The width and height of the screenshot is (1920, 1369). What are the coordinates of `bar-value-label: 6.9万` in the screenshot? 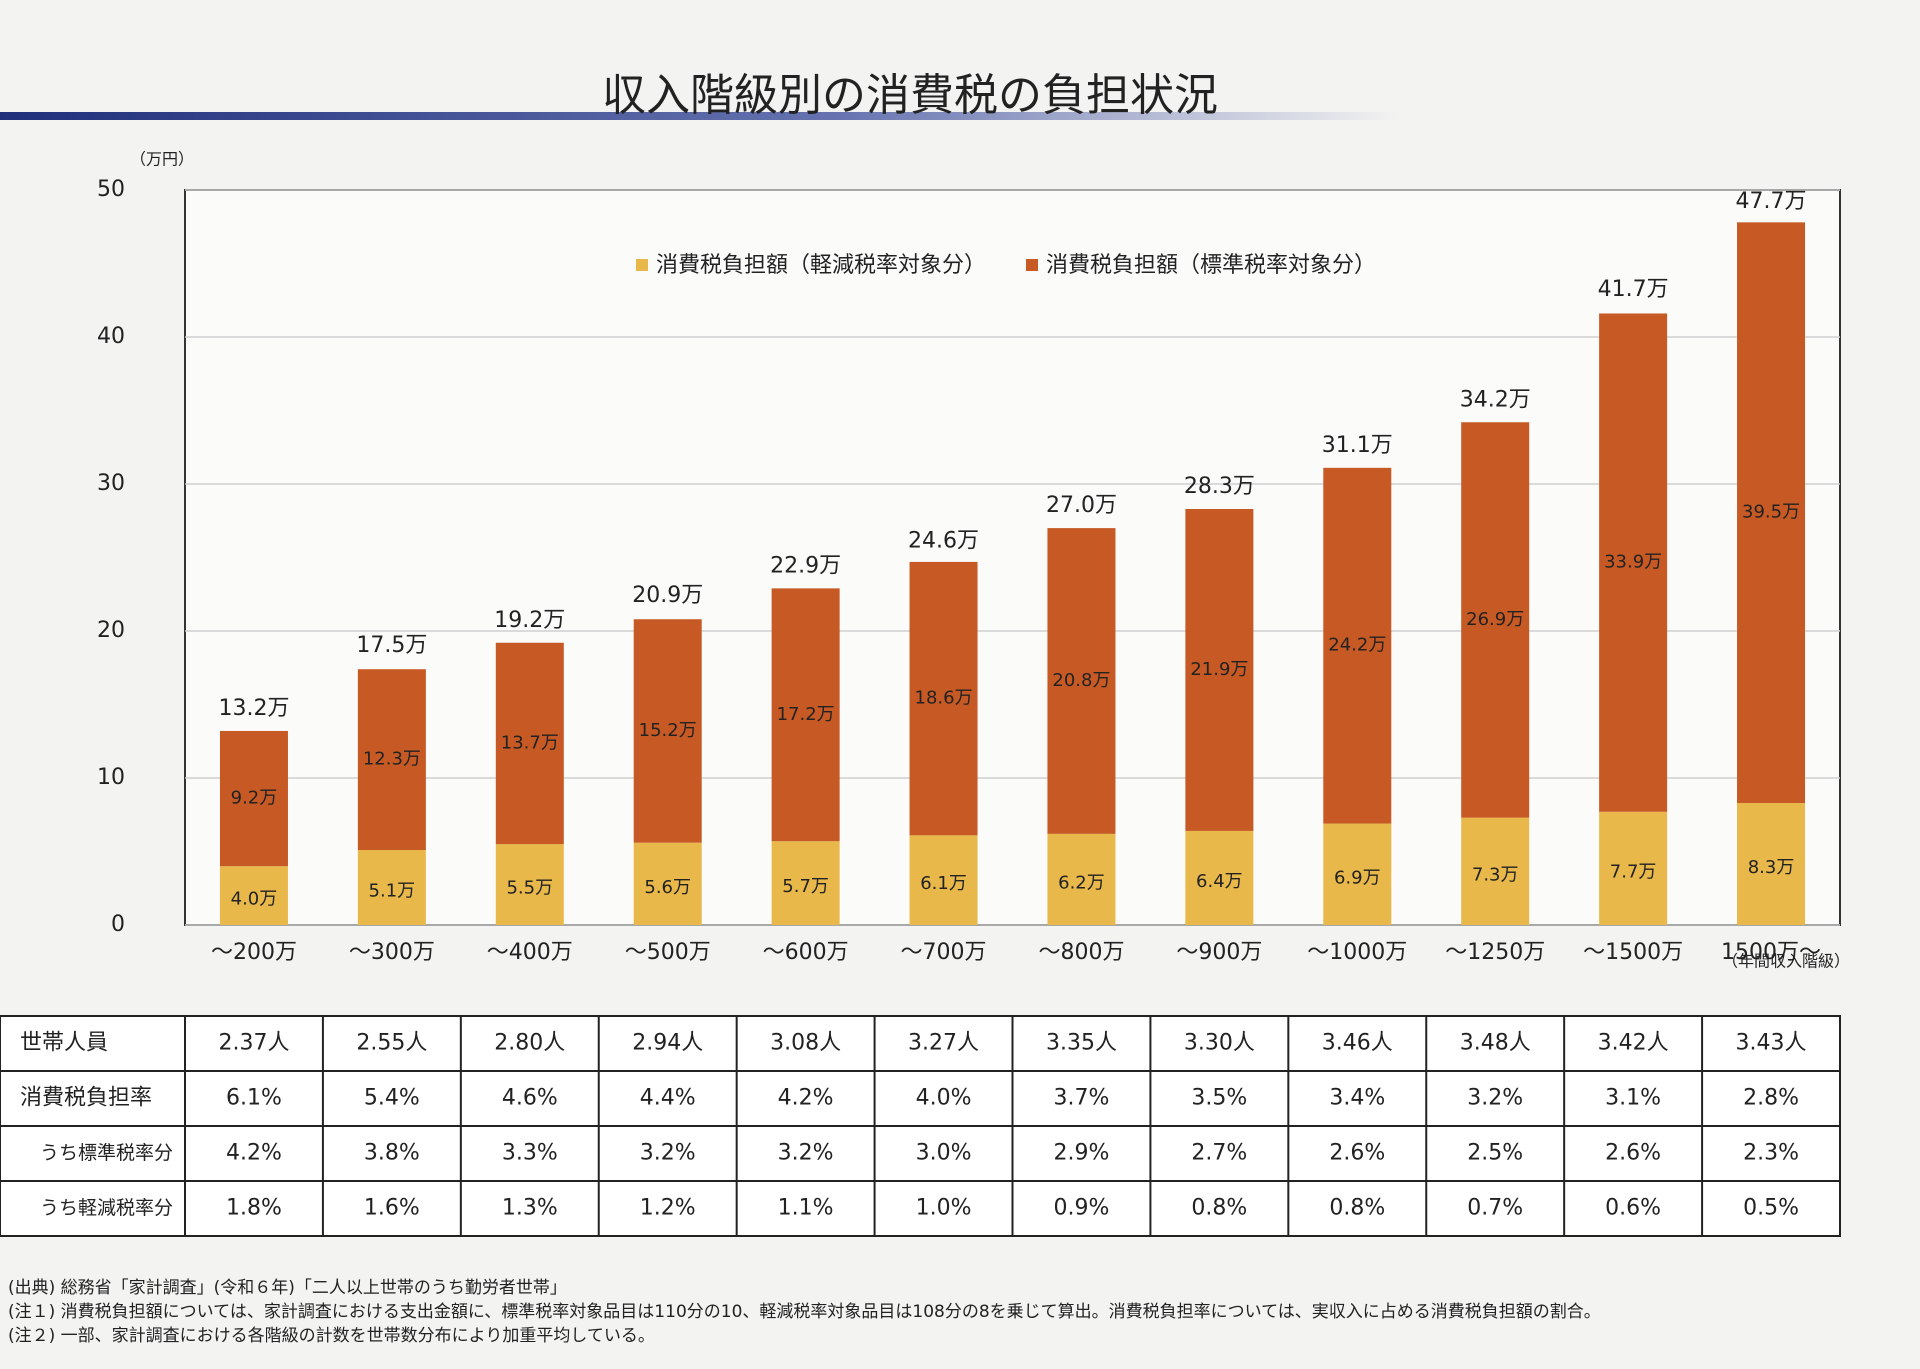 It's located at (1357, 877).